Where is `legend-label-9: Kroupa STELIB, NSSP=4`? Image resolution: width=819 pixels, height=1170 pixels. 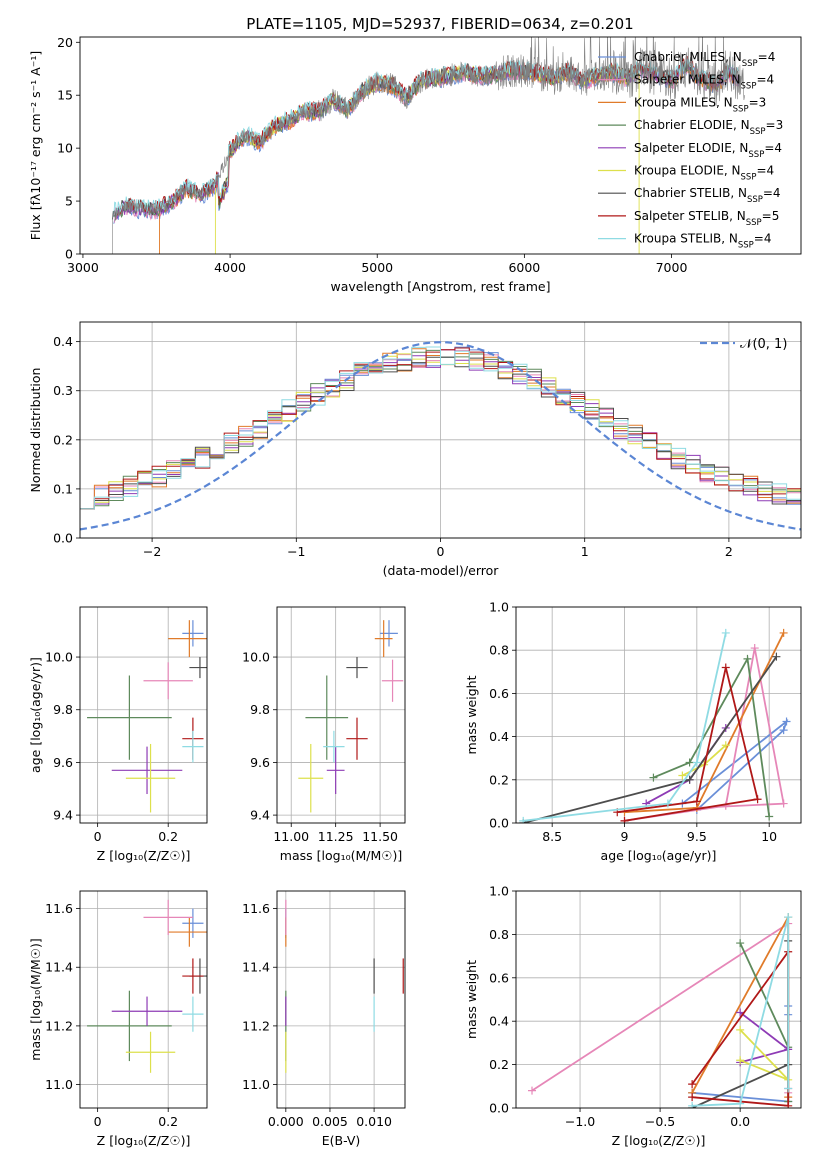 legend-label-9: Kroupa STELIB, NSSP=4 is located at coordinates (703, 241).